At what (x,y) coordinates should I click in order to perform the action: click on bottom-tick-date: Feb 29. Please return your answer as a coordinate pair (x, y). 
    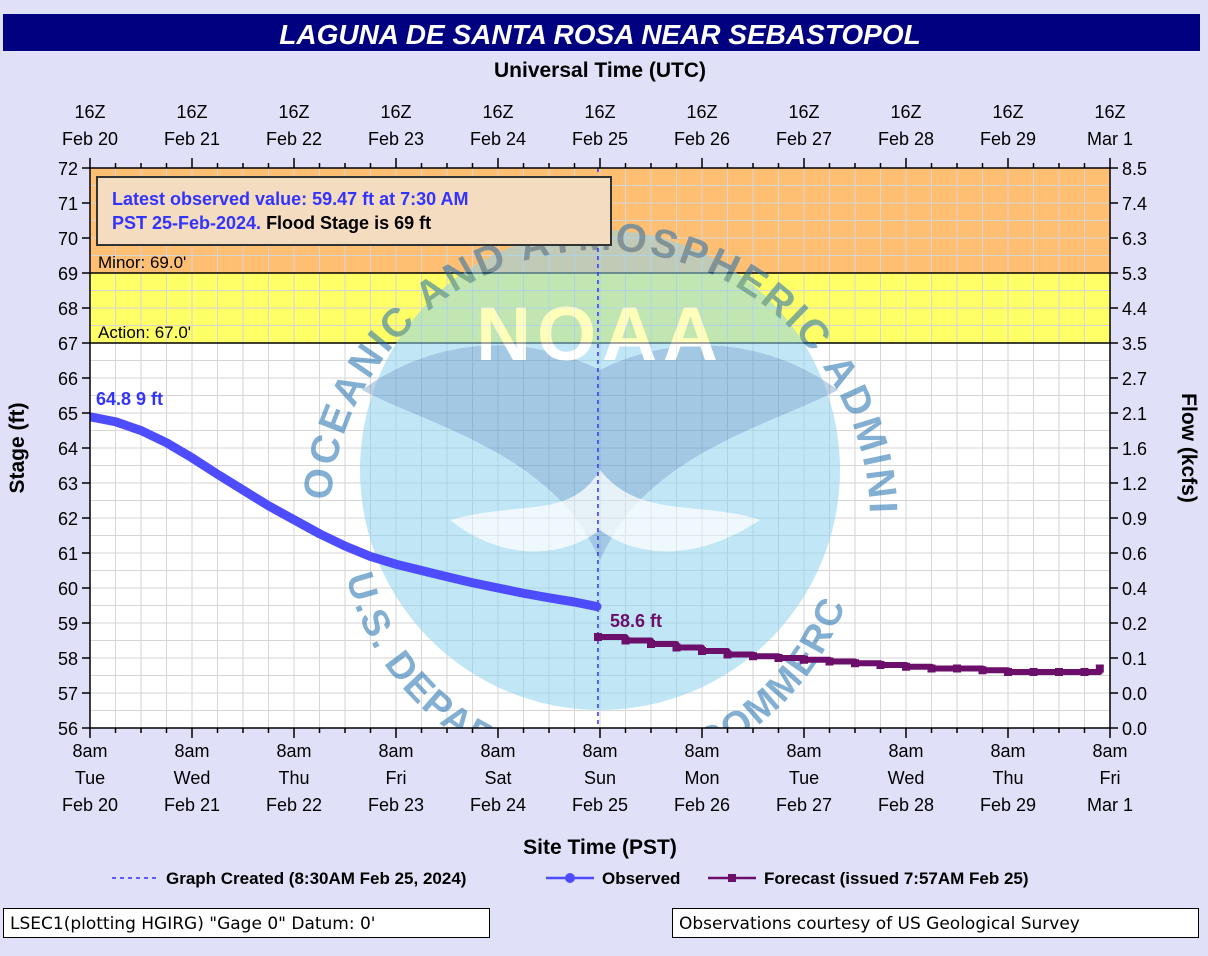
    Looking at the image, I should click on (1008, 805).